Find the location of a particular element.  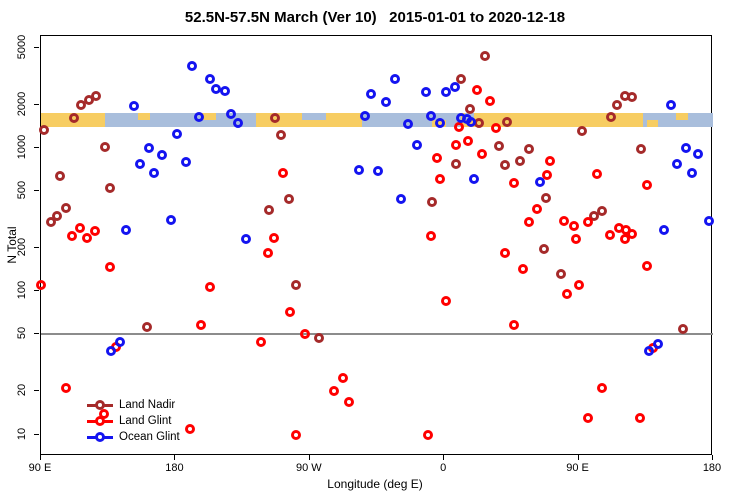

y-tick-label: 2000 is located at coordinates (22, 104).